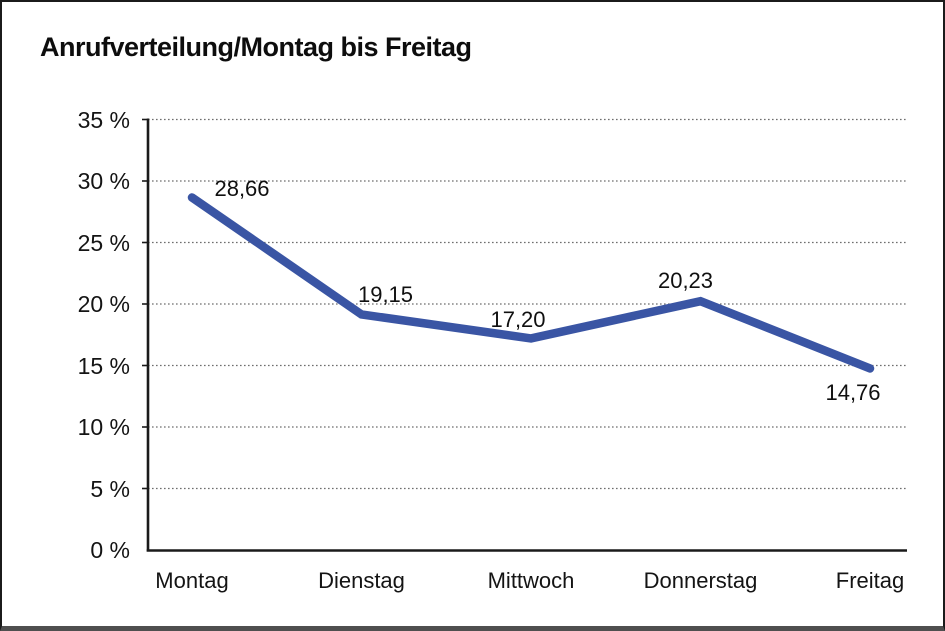 Image resolution: width=945 pixels, height=631 pixels. What do you see at coordinates (853, 393) in the screenshot?
I see `data-value-label: 14,76` at bounding box center [853, 393].